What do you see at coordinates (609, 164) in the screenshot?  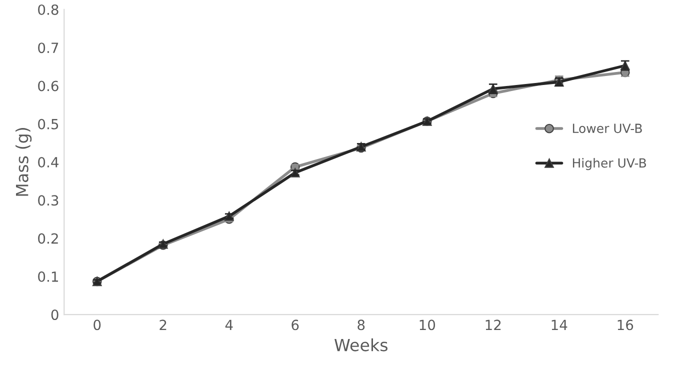 I see `legend-label: Higher UV-B` at bounding box center [609, 164].